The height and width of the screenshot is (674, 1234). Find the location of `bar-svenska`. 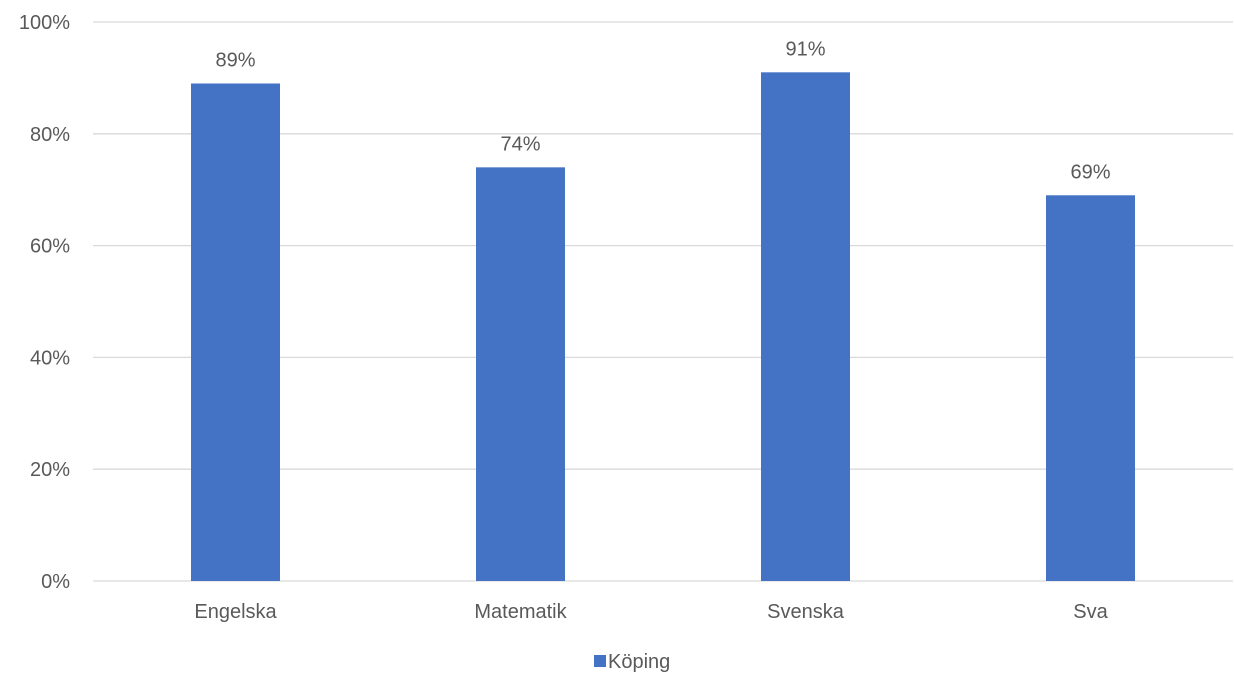

bar-svenska is located at coordinates (805, 326).